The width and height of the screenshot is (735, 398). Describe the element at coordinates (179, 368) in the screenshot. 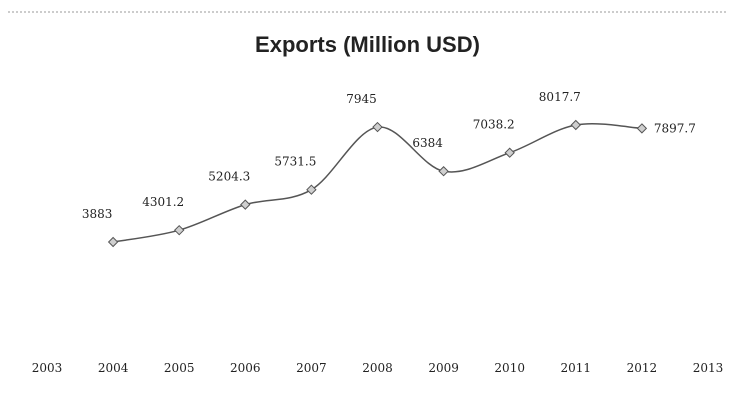

I see `x-tick-label: 2005` at that location.